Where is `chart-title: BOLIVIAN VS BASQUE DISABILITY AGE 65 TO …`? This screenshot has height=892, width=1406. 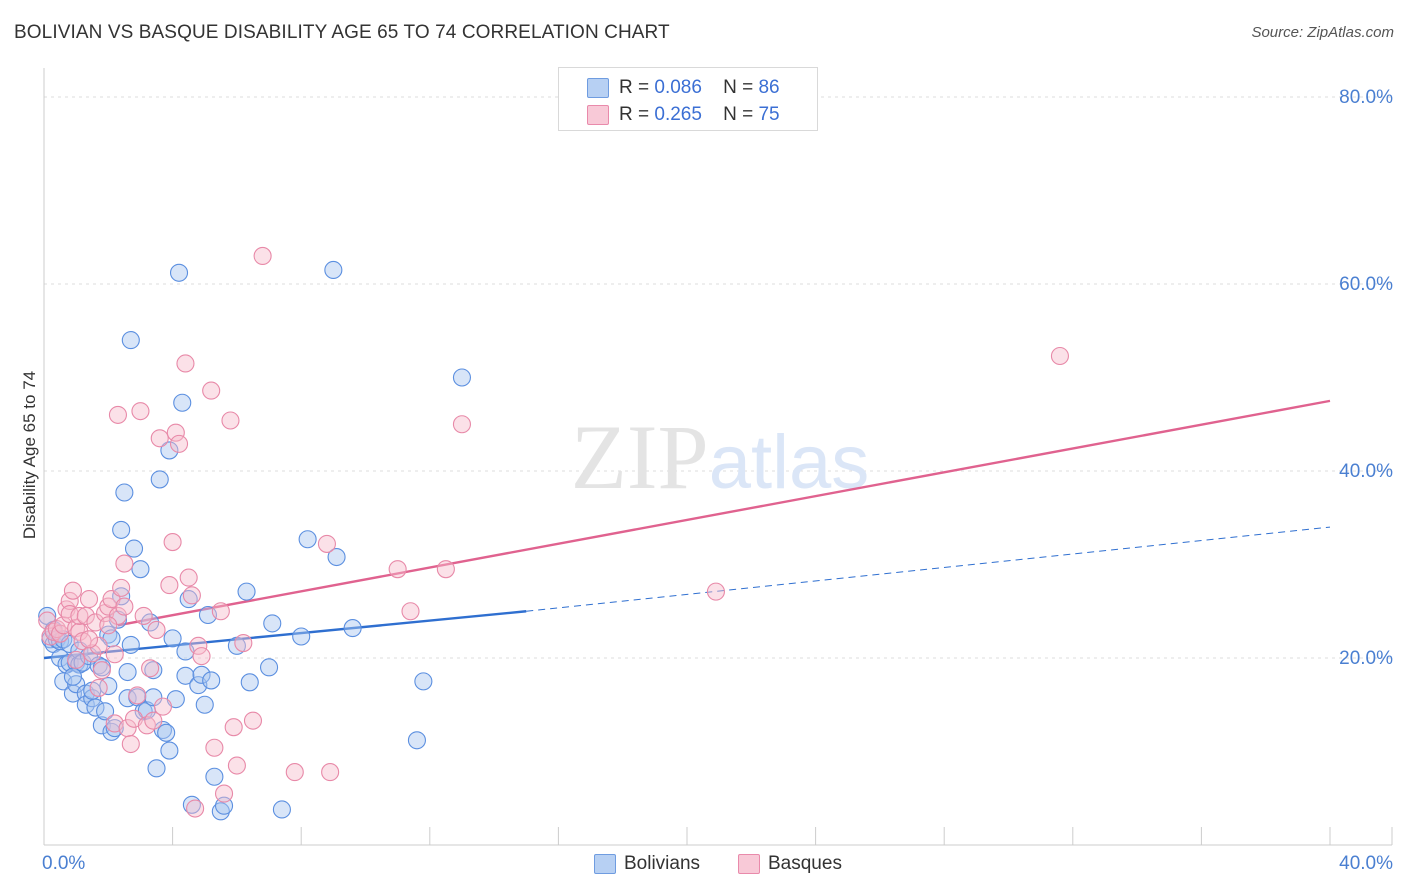
chart-title: BOLIVIAN VS BASQUE DISABILITY AGE 65 TO … is located at coordinates (342, 32).